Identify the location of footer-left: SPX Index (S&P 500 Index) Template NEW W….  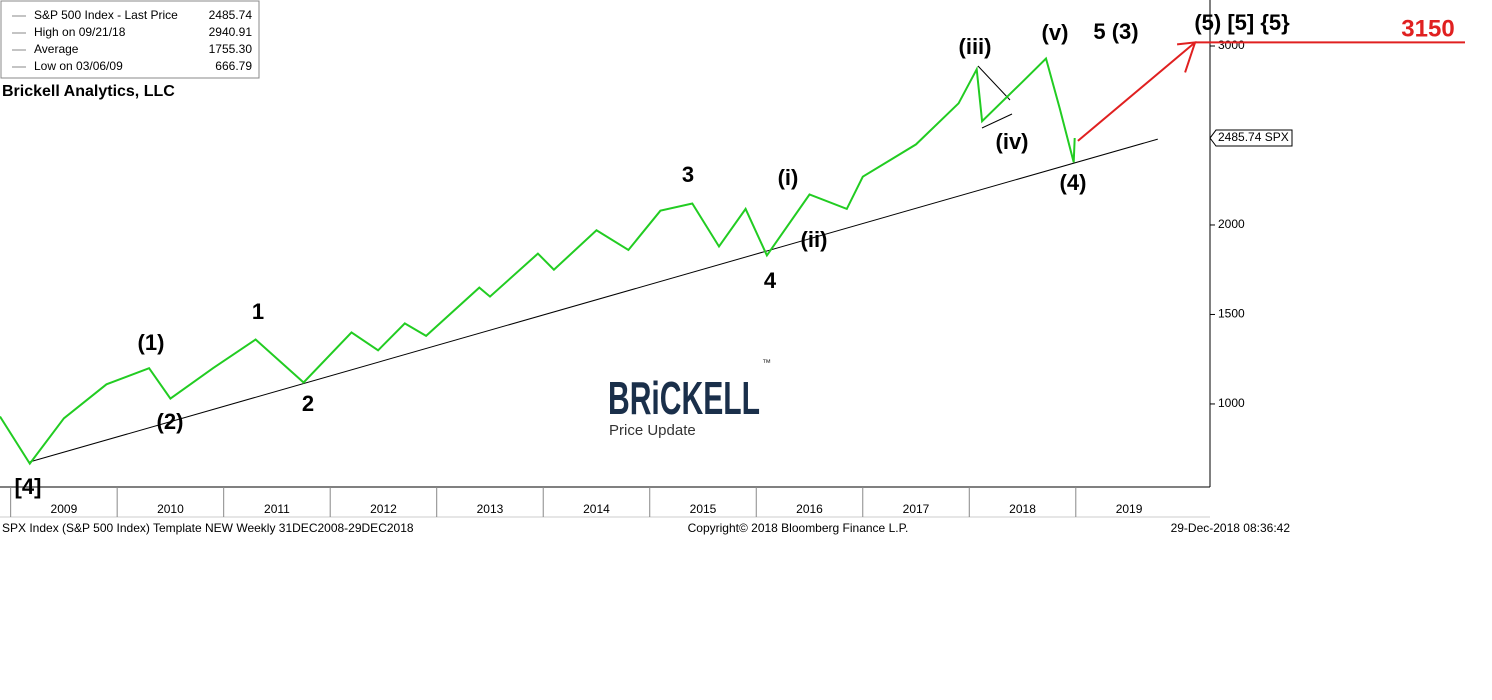
(208, 528).